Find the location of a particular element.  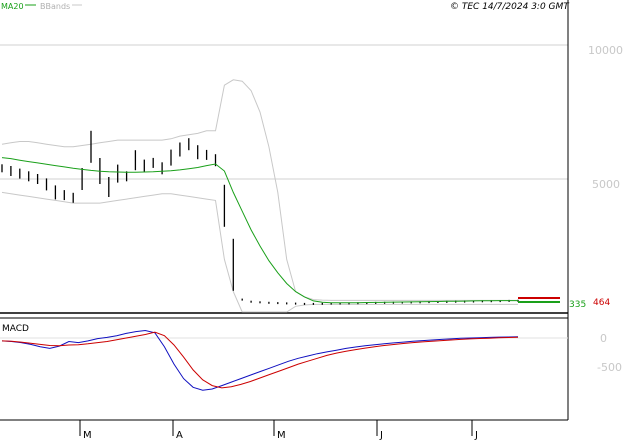

x-tick-label-a: A is located at coordinates (179, 435).